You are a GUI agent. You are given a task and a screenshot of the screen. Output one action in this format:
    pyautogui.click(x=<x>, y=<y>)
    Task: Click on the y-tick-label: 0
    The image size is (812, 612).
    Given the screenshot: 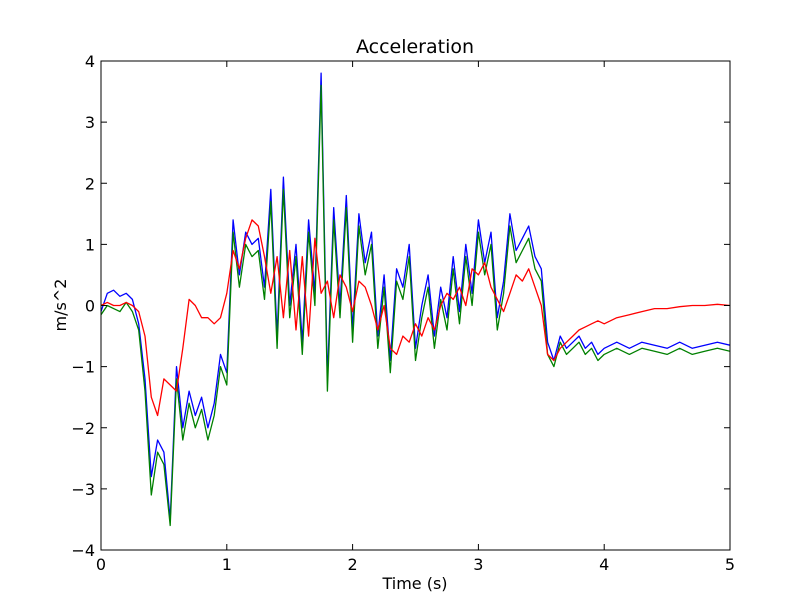 What is the action you would take?
    pyautogui.click(x=90, y=306)
    